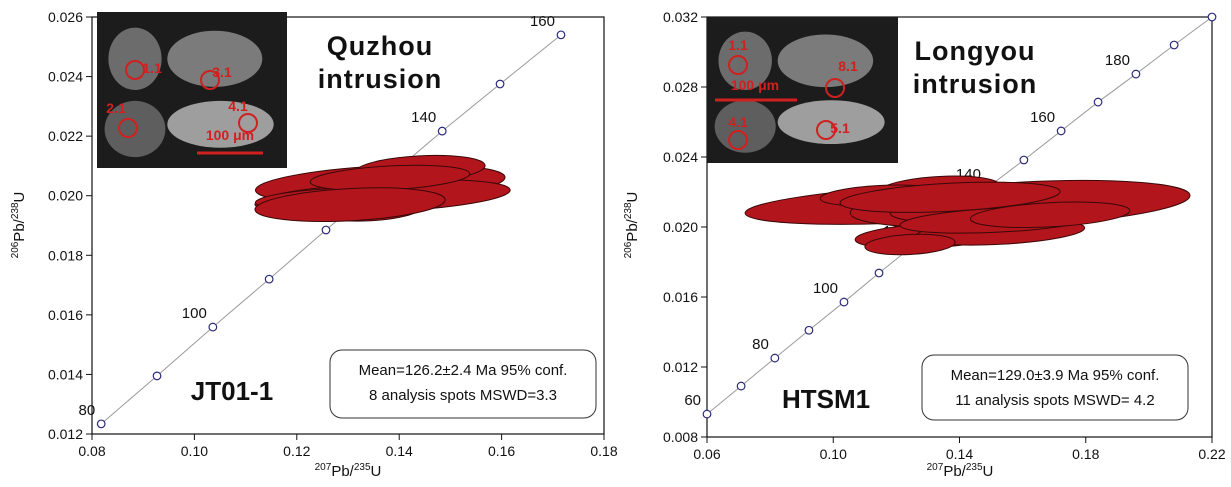  Describe the element at coordinates (423, 117) in the screenshot. I see `age-label: 140` at that location.